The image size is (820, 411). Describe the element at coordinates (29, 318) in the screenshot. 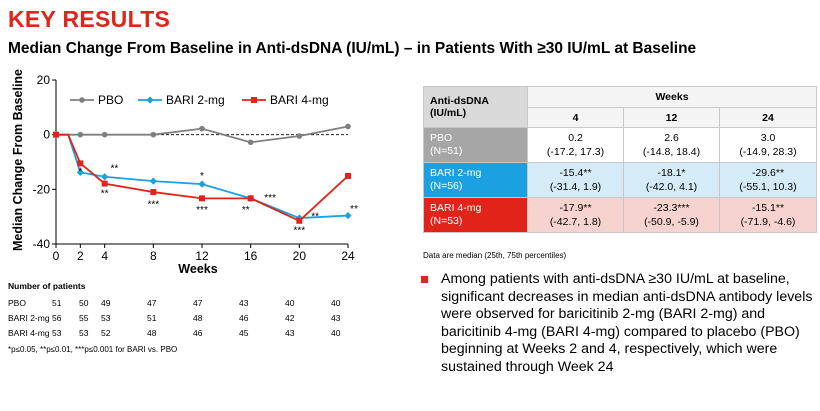

I see `patients-row-label: BARI 2-mg` at that location.